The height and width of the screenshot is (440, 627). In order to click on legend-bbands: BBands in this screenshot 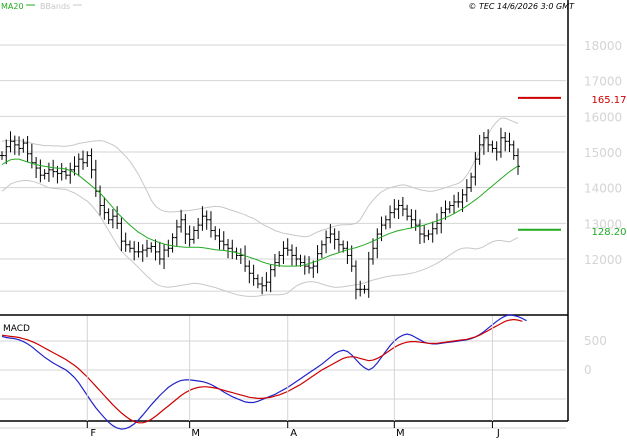, I will do `click(55, 6)`.